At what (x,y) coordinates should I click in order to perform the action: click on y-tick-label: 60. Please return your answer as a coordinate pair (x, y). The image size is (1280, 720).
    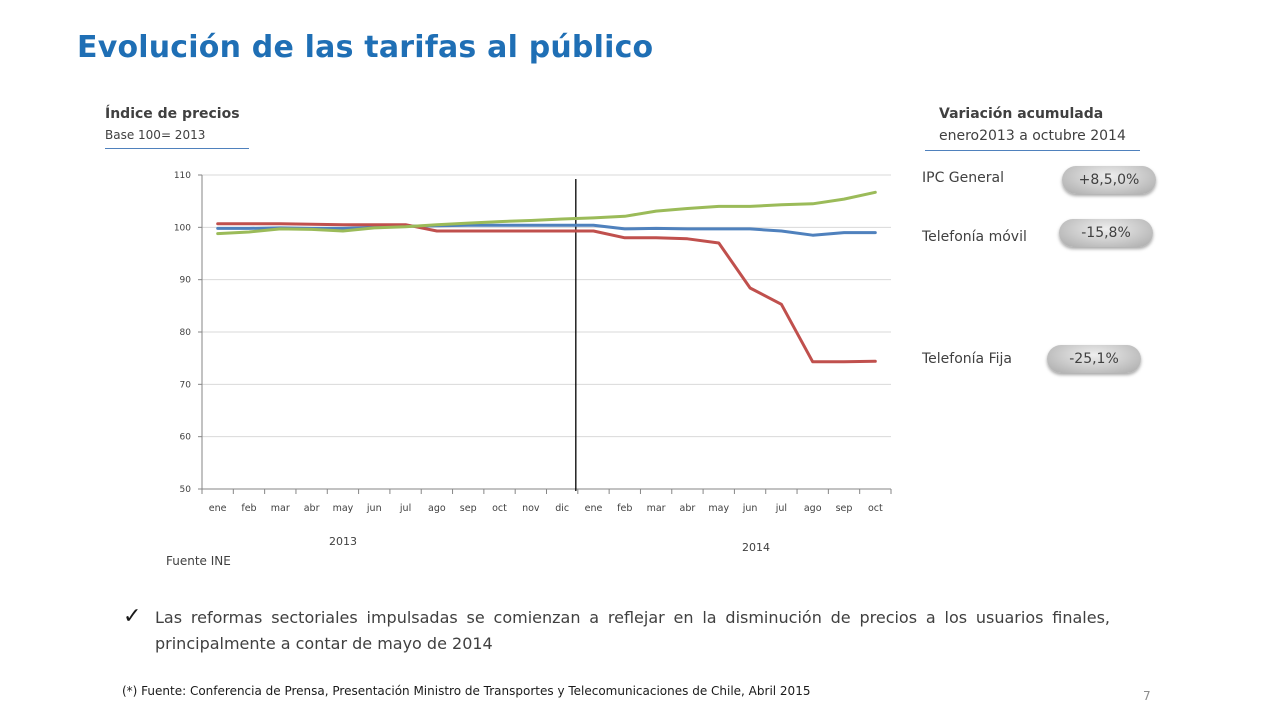
    Looking at the image, I should click on (186, 438).